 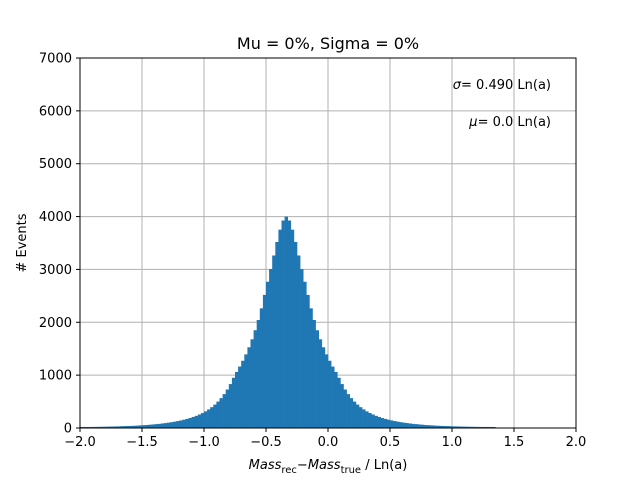 What do you see at coordinates (204, 442) in the screenshot?
I see `x-tick-label: −1.0` at bounding box center [204, 442].